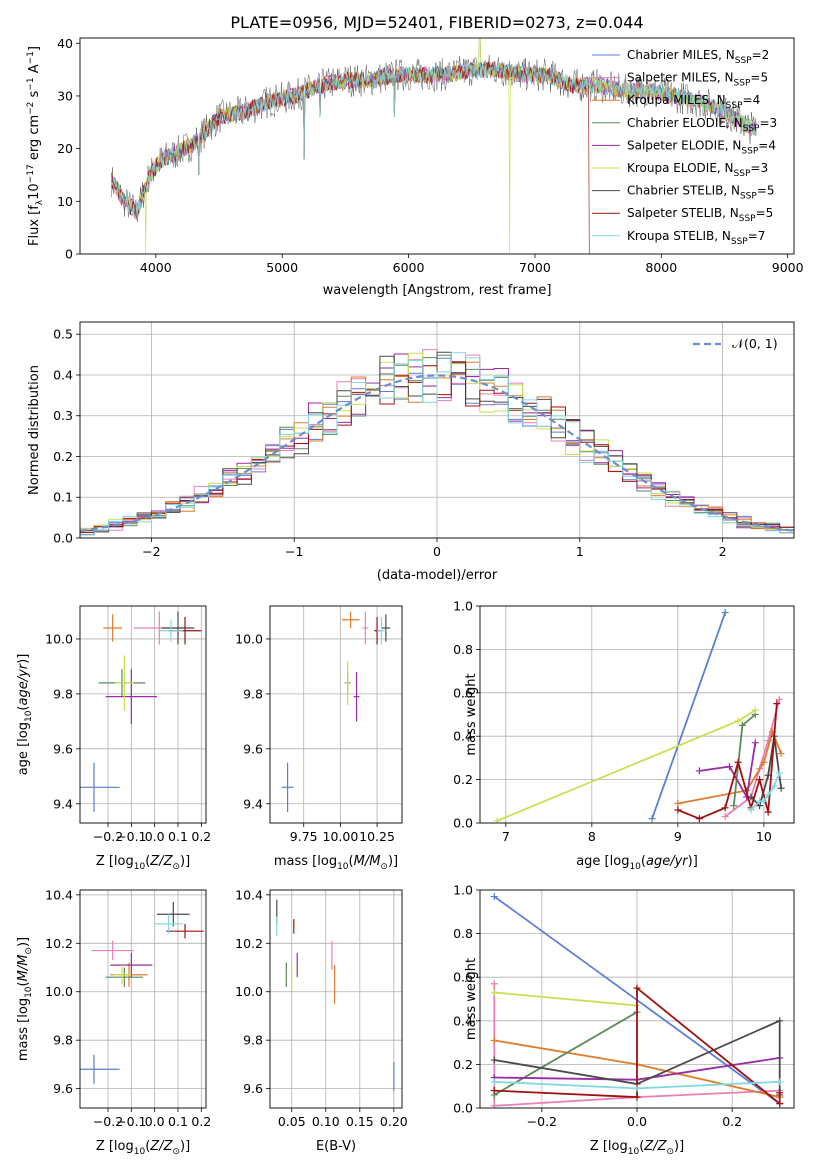 This screenshot has height=1170, width=819. Describe the element at coordinates (341, 836) in the screenshot. I see `x-tick-label: 10.00` at that location.